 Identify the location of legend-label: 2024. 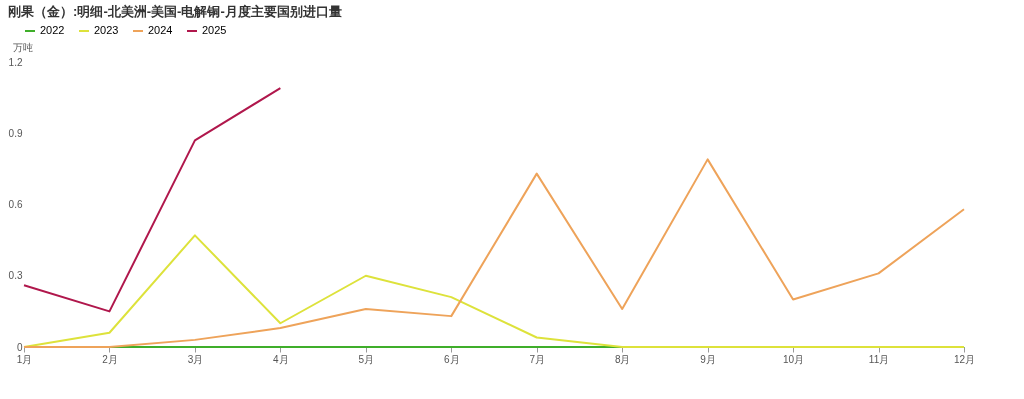
(160, 30).